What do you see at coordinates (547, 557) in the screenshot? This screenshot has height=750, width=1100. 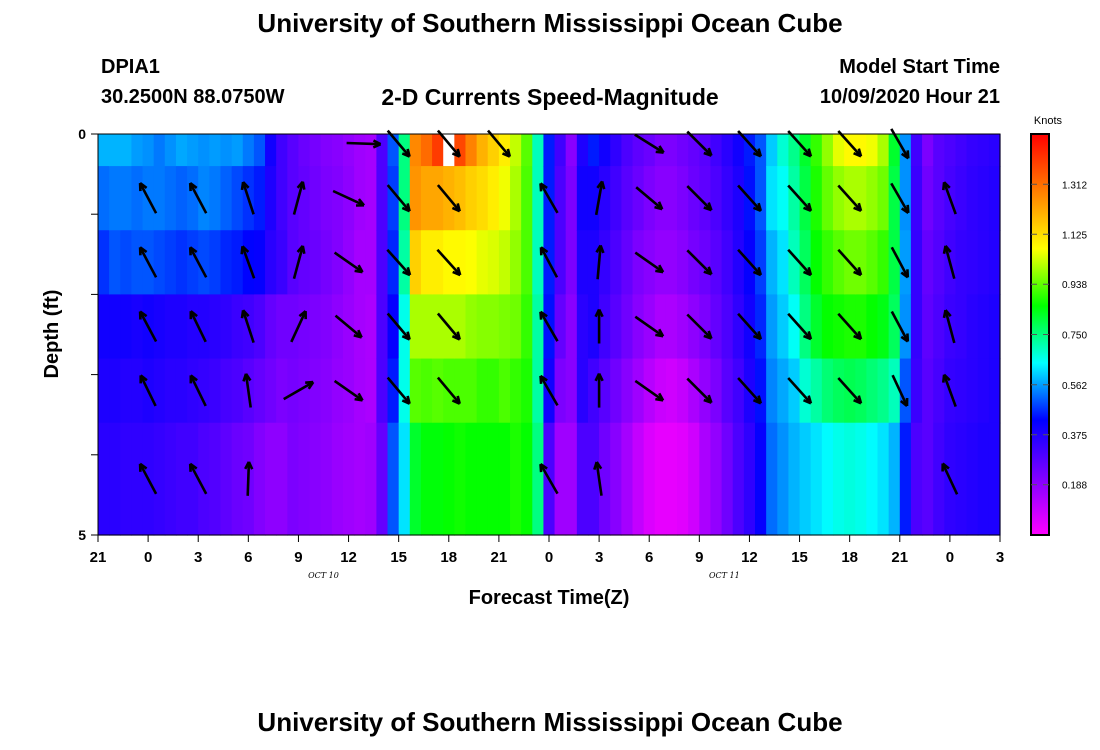 I see `x-axis: 21 0 3 6 9 12 15 18 21 0 3 6 9 12 15 18 21 0 3 OCT 10 OCT 11` at bounding box center [547, 557].